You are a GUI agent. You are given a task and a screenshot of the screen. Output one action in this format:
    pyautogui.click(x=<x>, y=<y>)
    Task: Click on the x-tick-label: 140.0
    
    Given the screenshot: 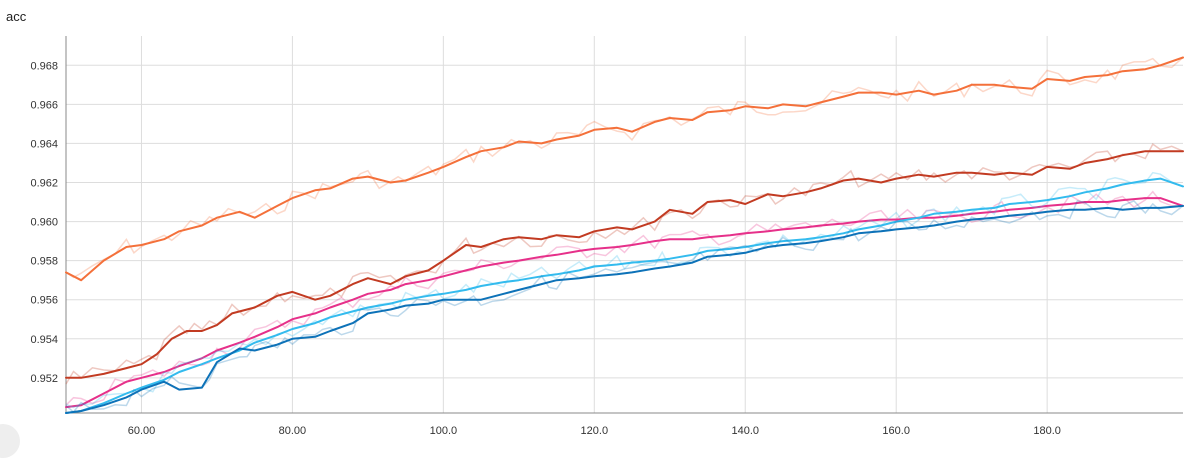 What is the action you would take?
    pyautogui.click(x=745, y=431)
    